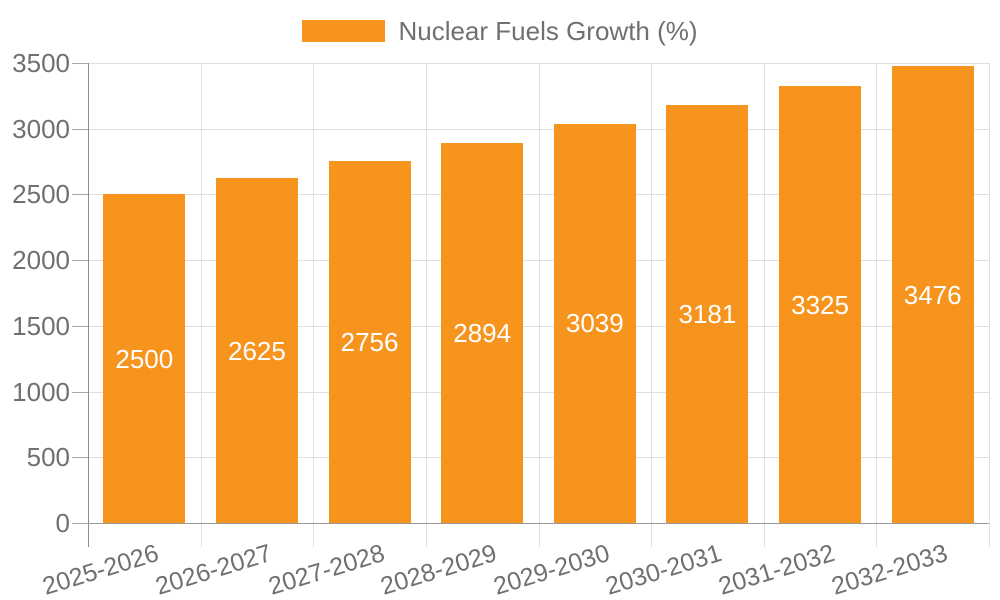 The image size is (1000, 600). Describe the element at coordinates (41, 128) in the screenshot. I see `y-tick-label: 3000` at that location.